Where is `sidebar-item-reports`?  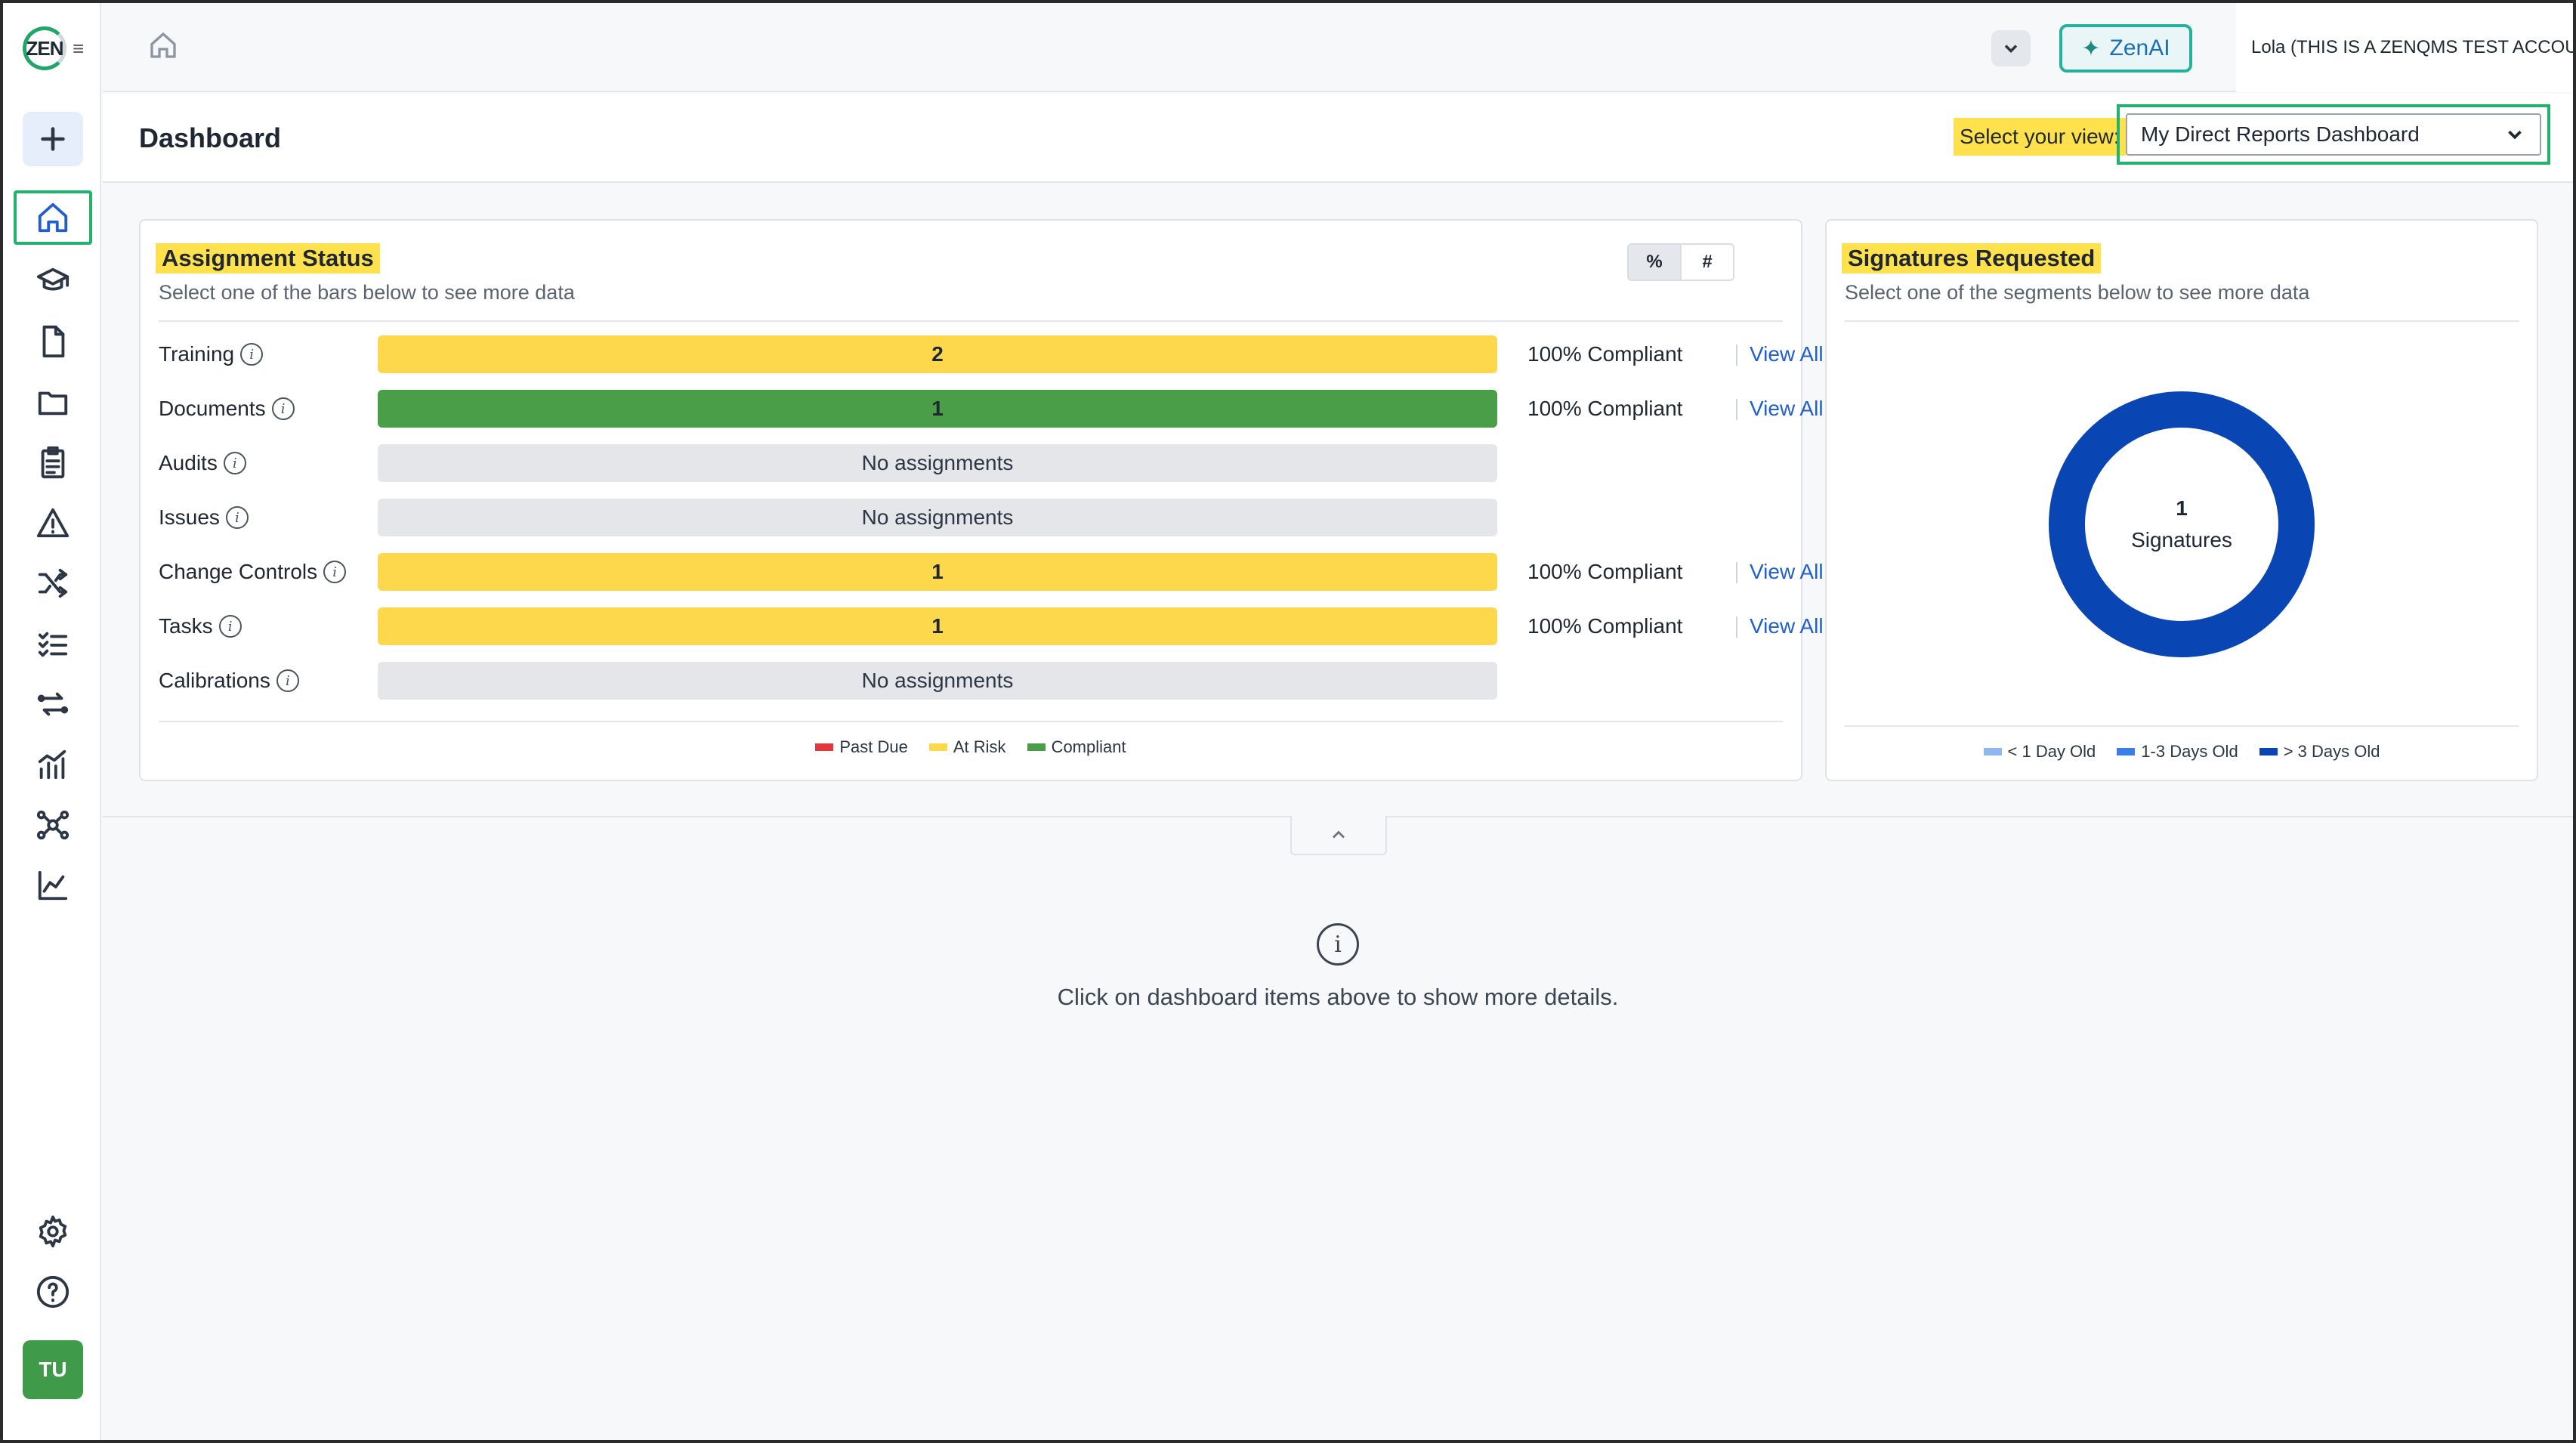
sidebar-item-reports is located at coordinates (53, 886).